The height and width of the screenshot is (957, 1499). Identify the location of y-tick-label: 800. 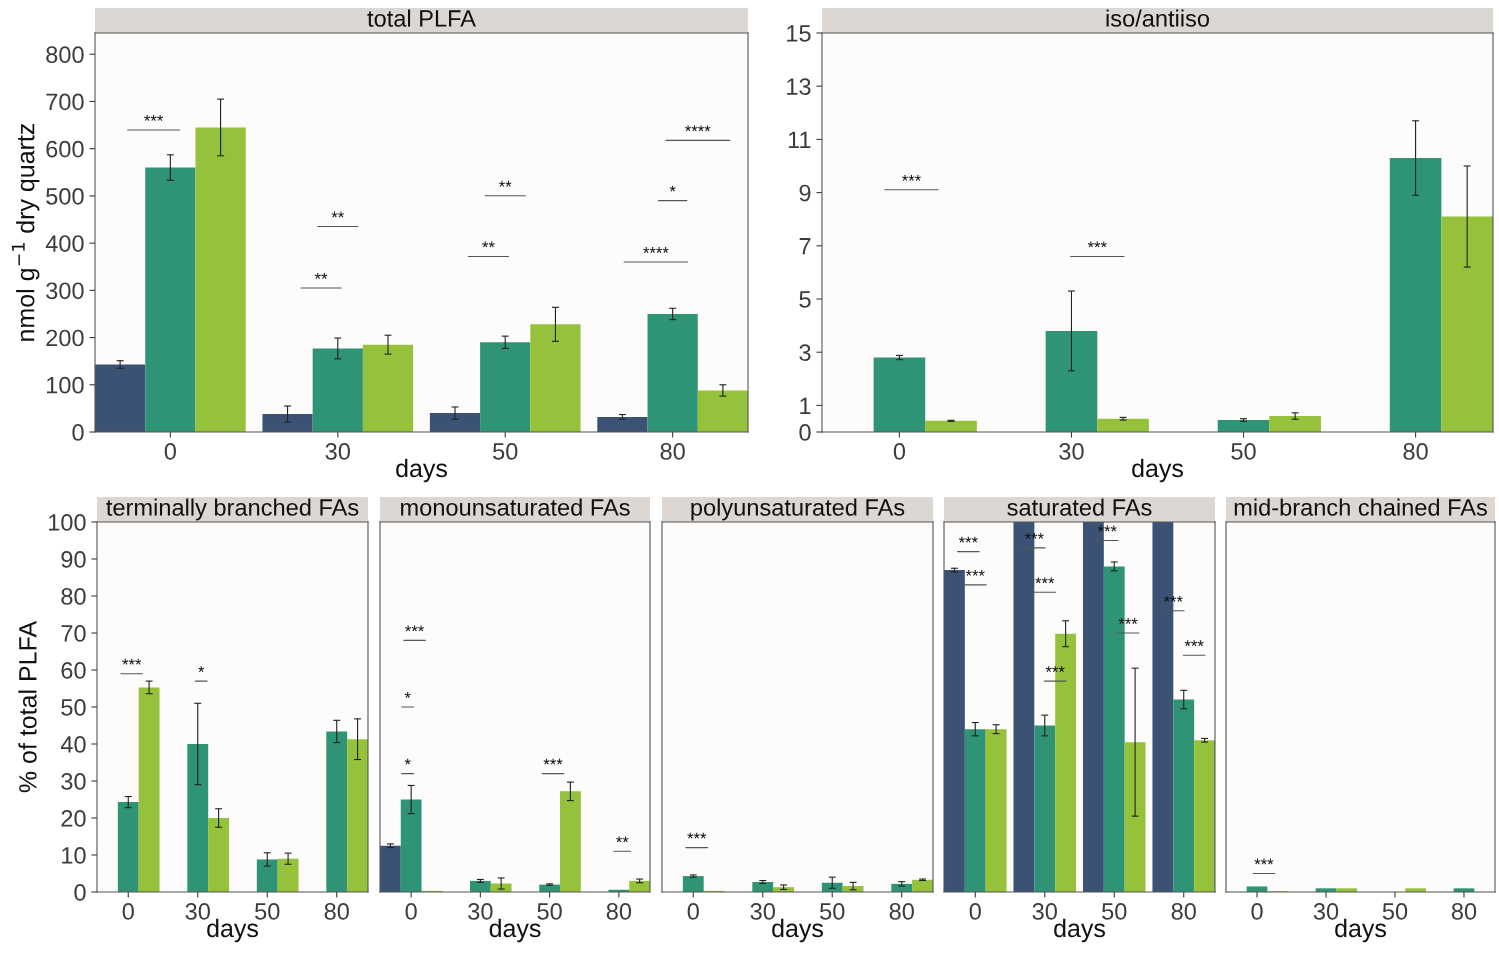
(65, 55).